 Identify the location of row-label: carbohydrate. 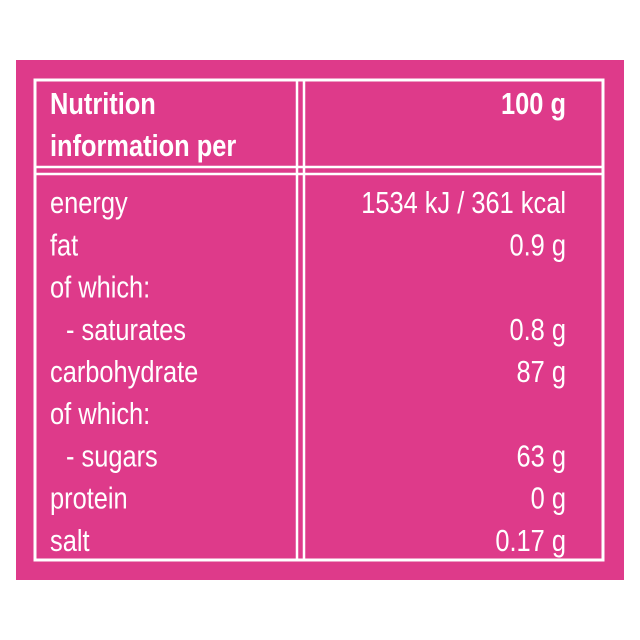
(124, 372).